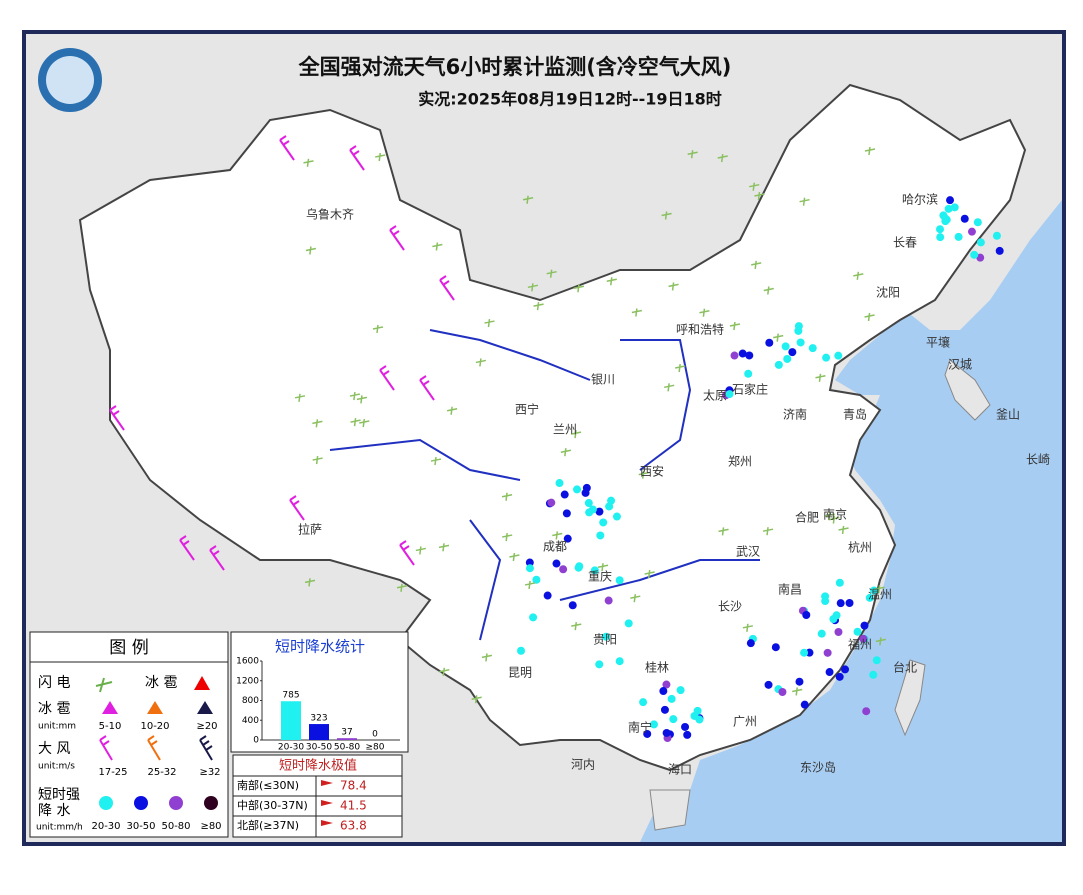  Describe the element at coordinates (745, 722) in the screenshot. I see `city-label: 广州` at that location.